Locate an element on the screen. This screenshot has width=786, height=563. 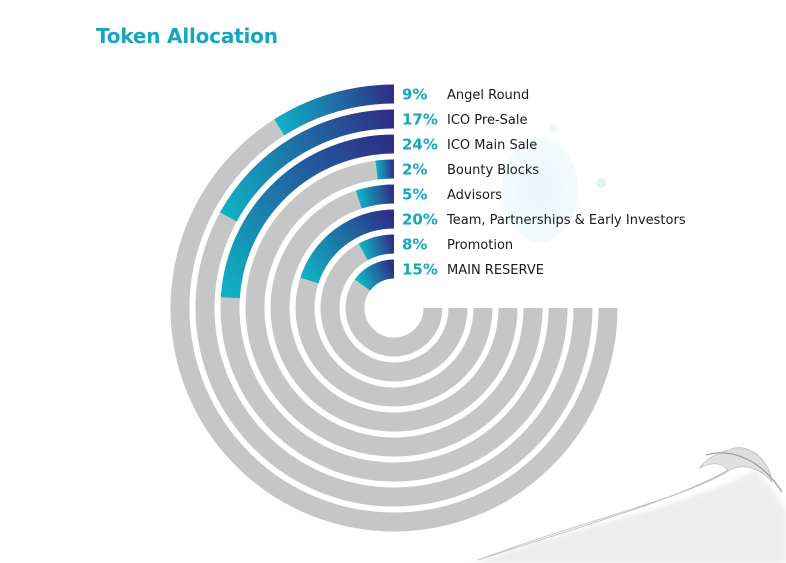
page-curl is located at coordinates (625, 504).